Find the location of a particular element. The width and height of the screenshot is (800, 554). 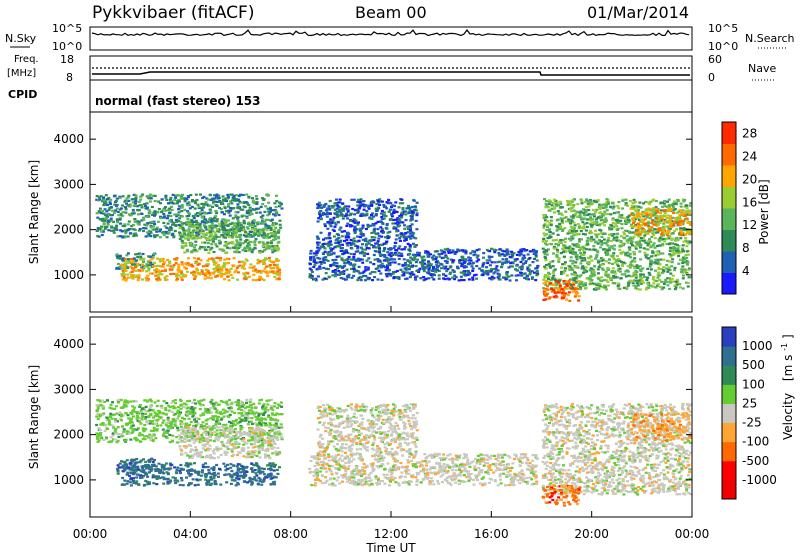

nsky-label: N.Sky is located at coordinates (21, 38).